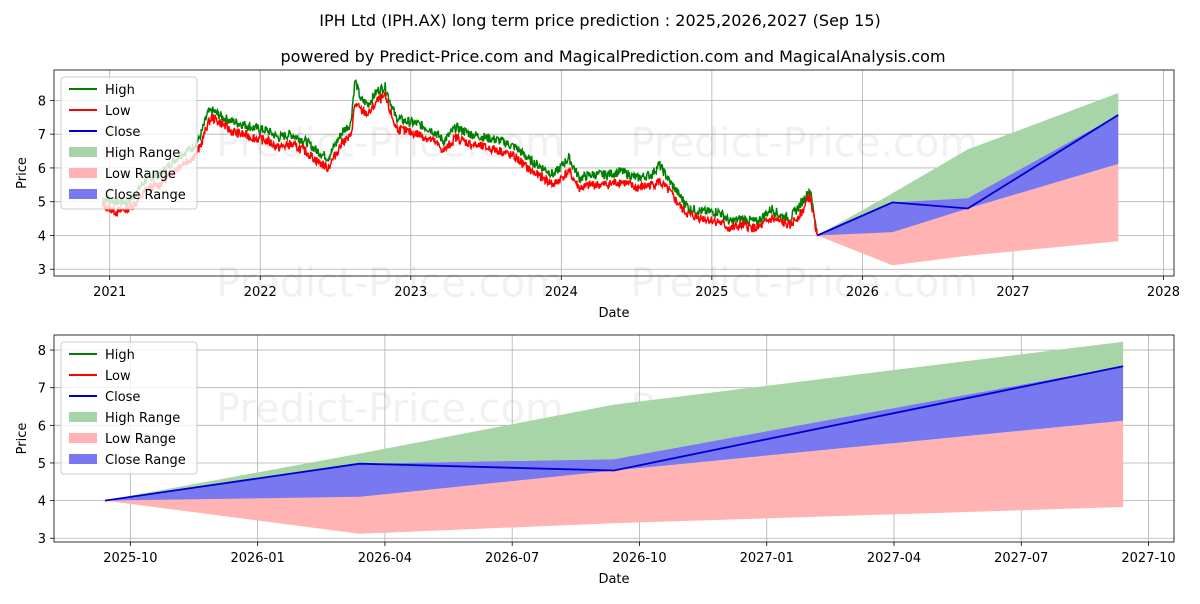  What do you see at coordinates (862, 292) in the screenshot?
I see `x-tick-label: 2026` at bounding box center [862, 292].